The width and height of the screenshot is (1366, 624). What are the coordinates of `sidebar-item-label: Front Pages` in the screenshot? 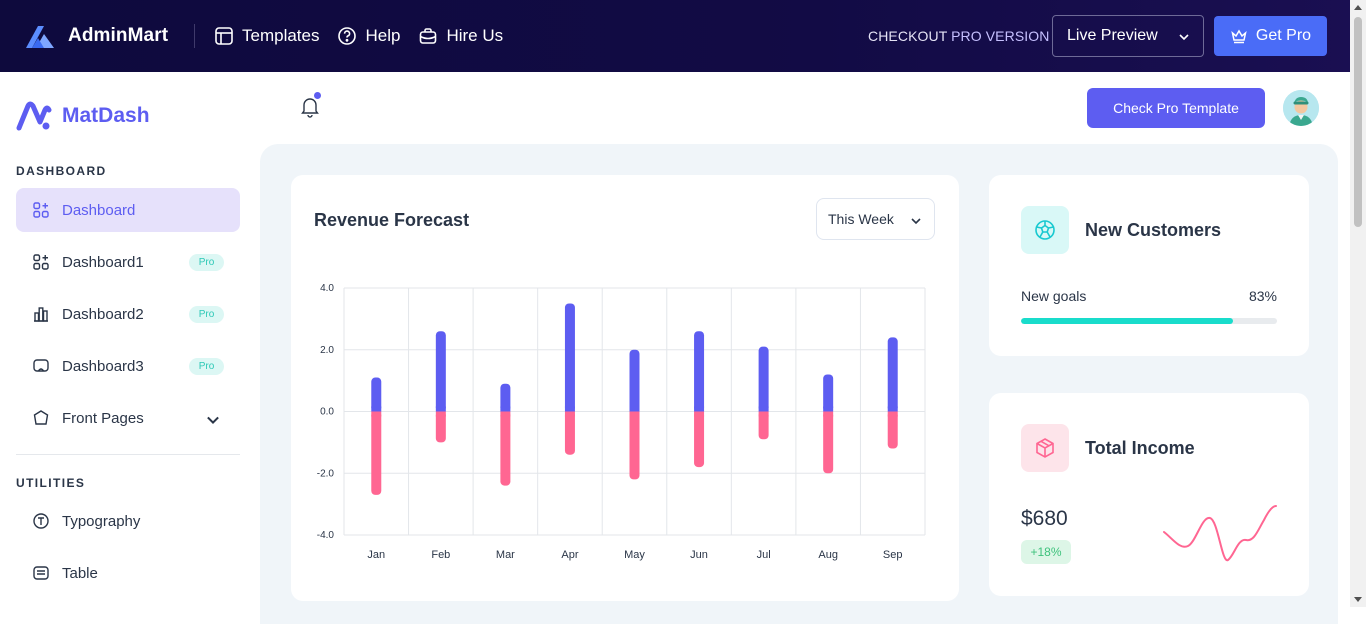 It's located at (103, 418).